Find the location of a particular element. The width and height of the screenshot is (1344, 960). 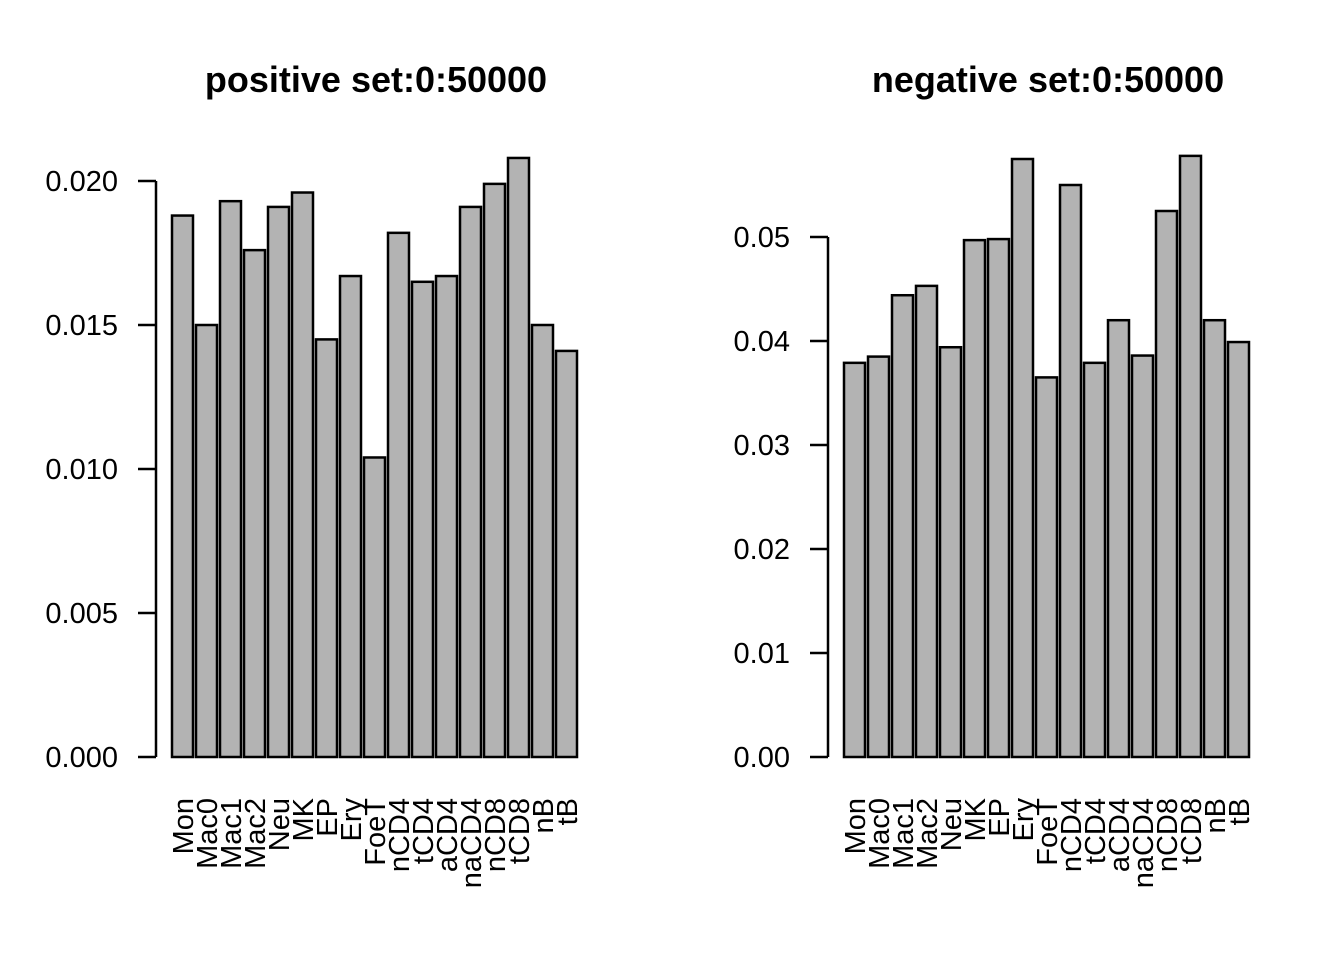

y-tick-label: 0.015 is located at coordinates (81, 326).